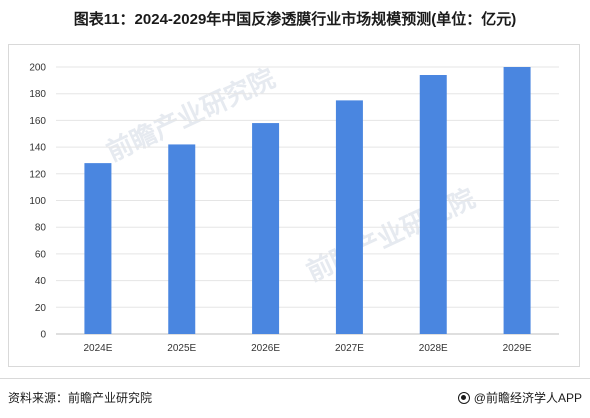 The image size is (590, 418). I want to click on y-tick-label: 160, so click(37, 121).